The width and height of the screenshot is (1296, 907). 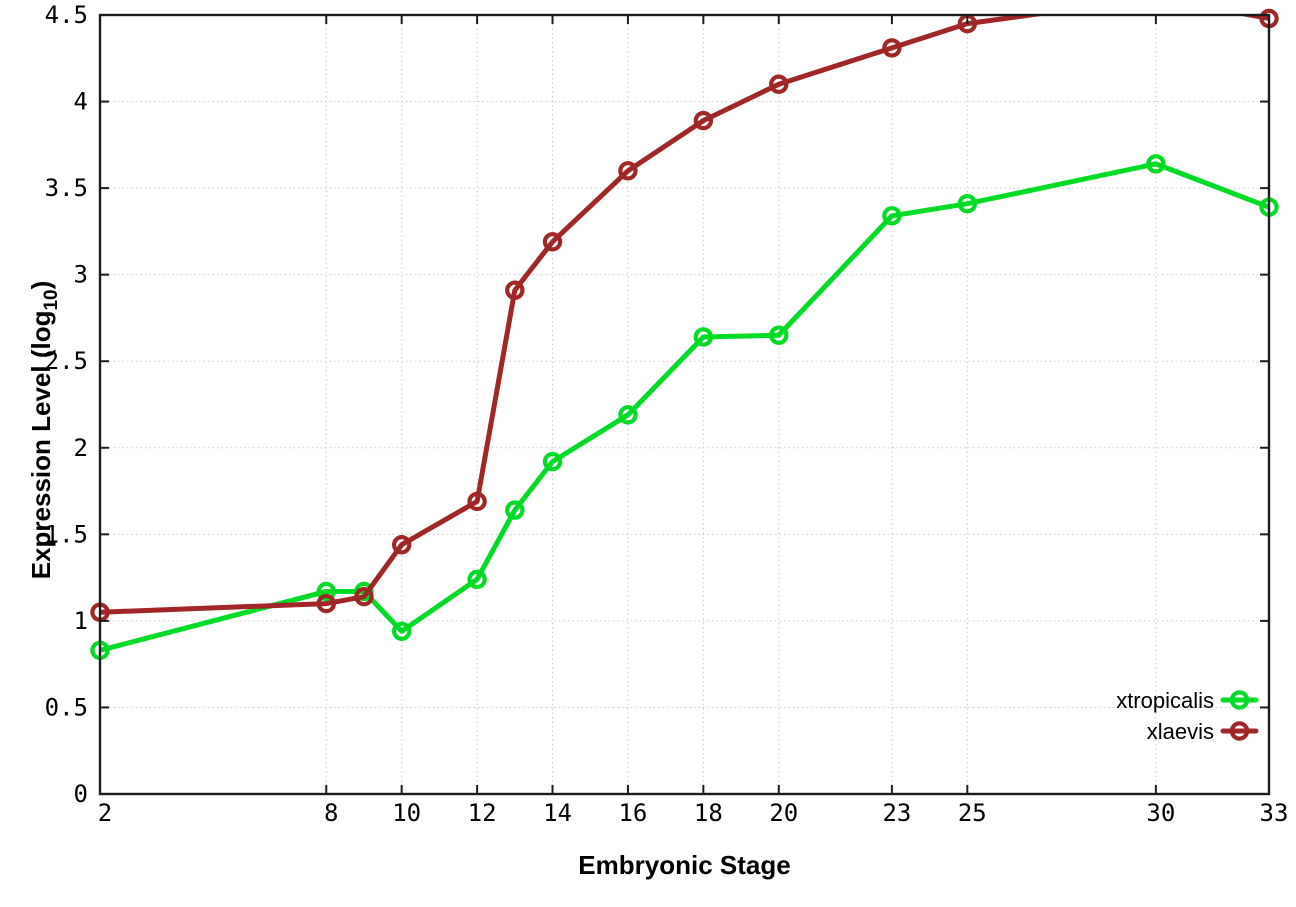 I want to click on x-tick-label: 2, so click(x=105, y=813).